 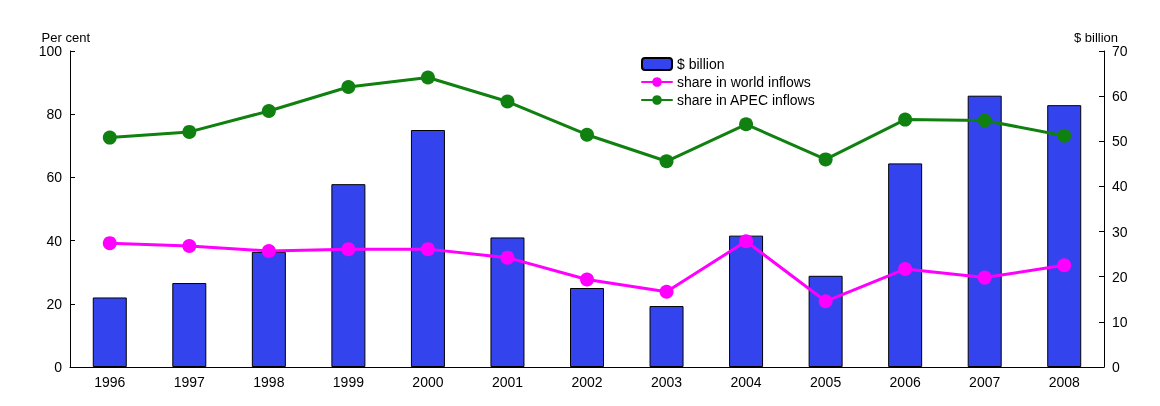 What do you see at coordinates (348, 382) in the screenshot?
I see `x-tick-label: 1999` at bounding box center [348, 382].